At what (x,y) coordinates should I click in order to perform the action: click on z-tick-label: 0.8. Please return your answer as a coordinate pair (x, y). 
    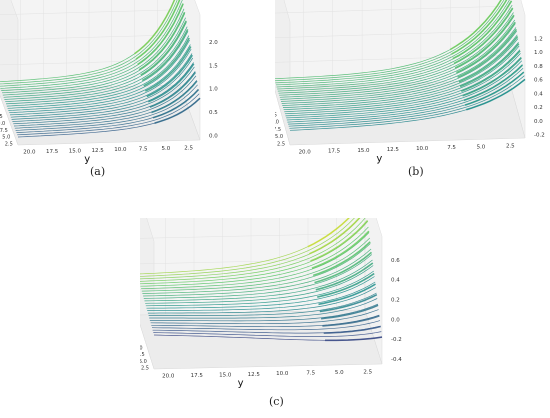
    Looking at the image, I should click on (538, 67).